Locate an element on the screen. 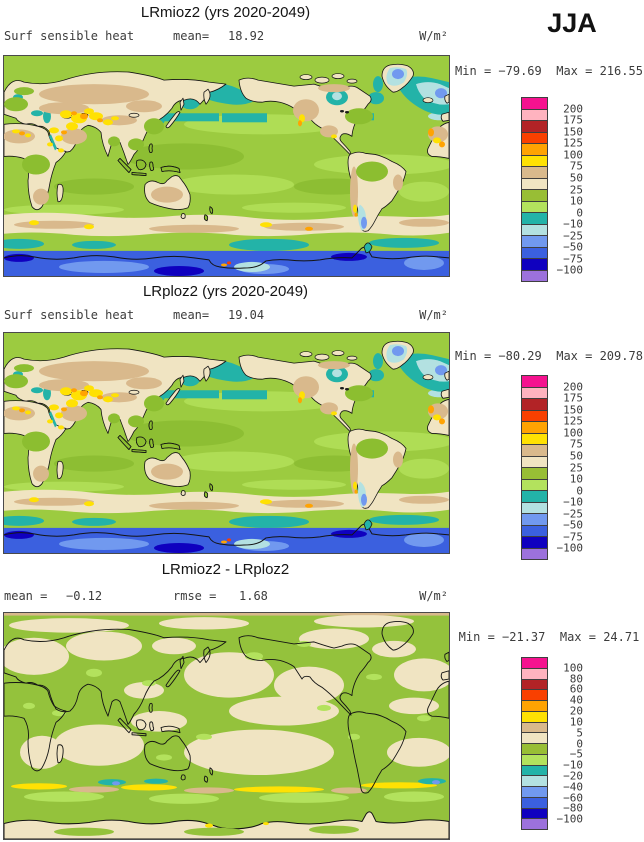 The width and height of the screenshot is (644, 842). min-value: −80.29 is located at coordinates (520, 356).